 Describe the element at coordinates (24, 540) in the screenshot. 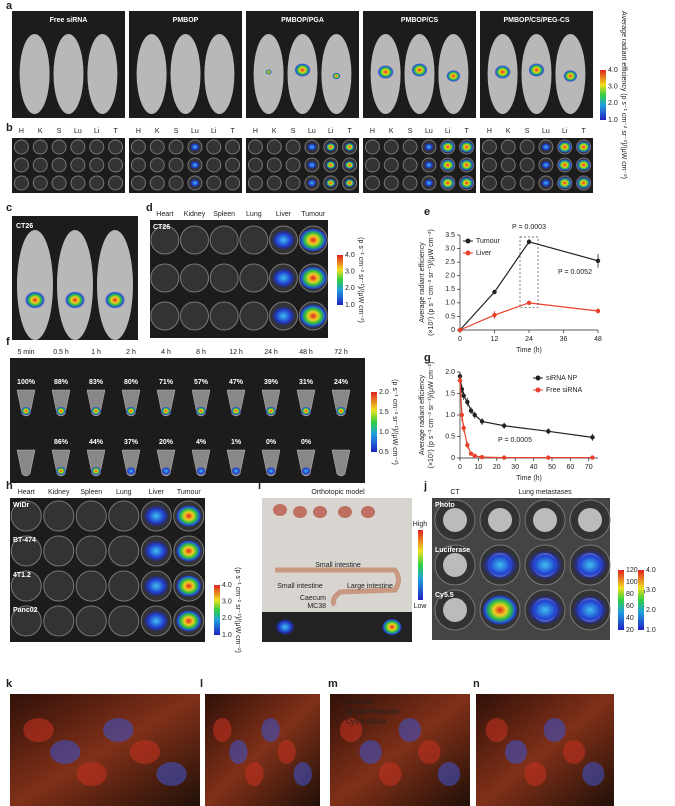

I see `model-label: BT-474` at that location.